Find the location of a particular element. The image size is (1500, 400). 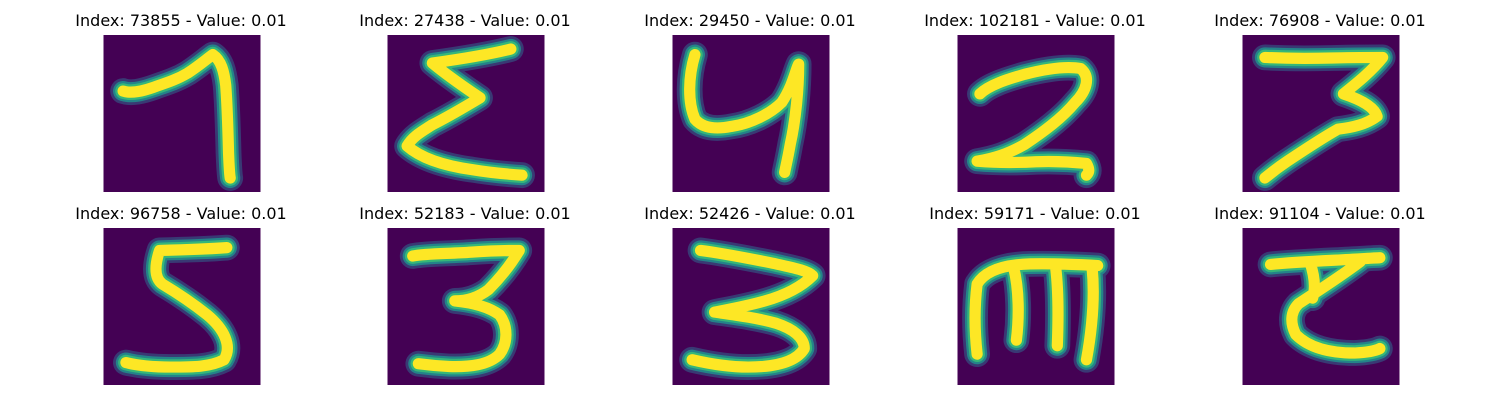

panel-10: Index: 91104 - Value: 0.01 is located at coordinates (1320, 294).